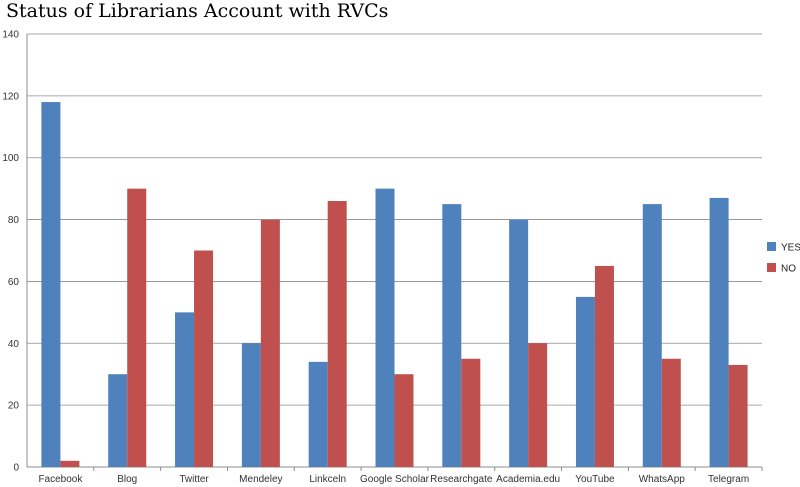  What do you see at coordinates (197, 11) in the screenshot?
I see `chart-title: Status of Librarians Account with RVCs` at bounding box center [197, 11].